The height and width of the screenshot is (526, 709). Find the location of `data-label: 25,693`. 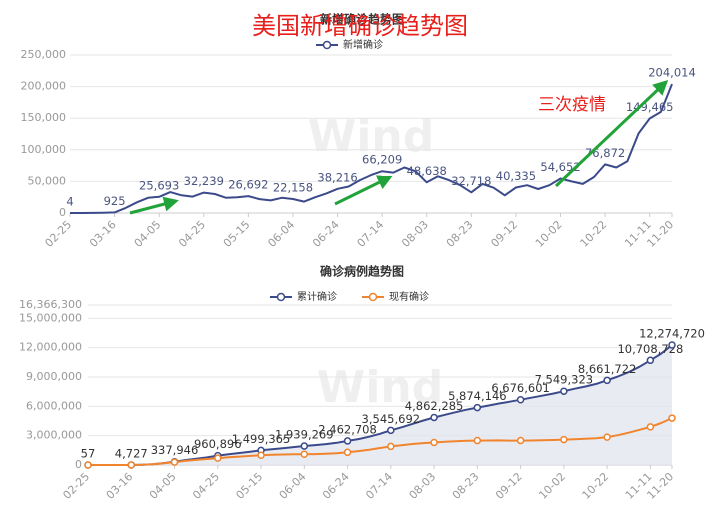

data-label: 25,693 is located at coordinates (159, 185).